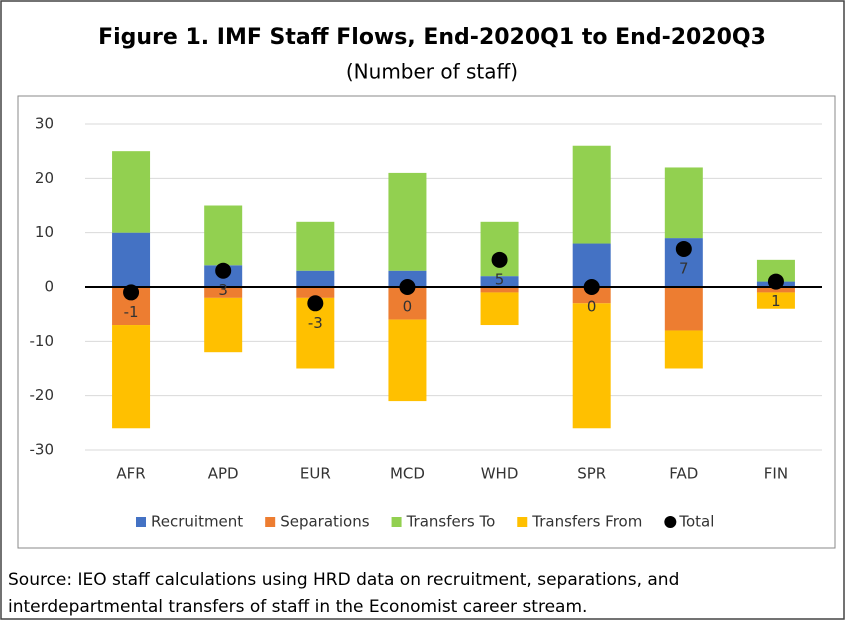 The width and height of the screenshot is (853, 628). What do you see at coordinates (44, 178) in the screenshot?
I see `y-tick-label: 20` at bounding box center [44, 178].